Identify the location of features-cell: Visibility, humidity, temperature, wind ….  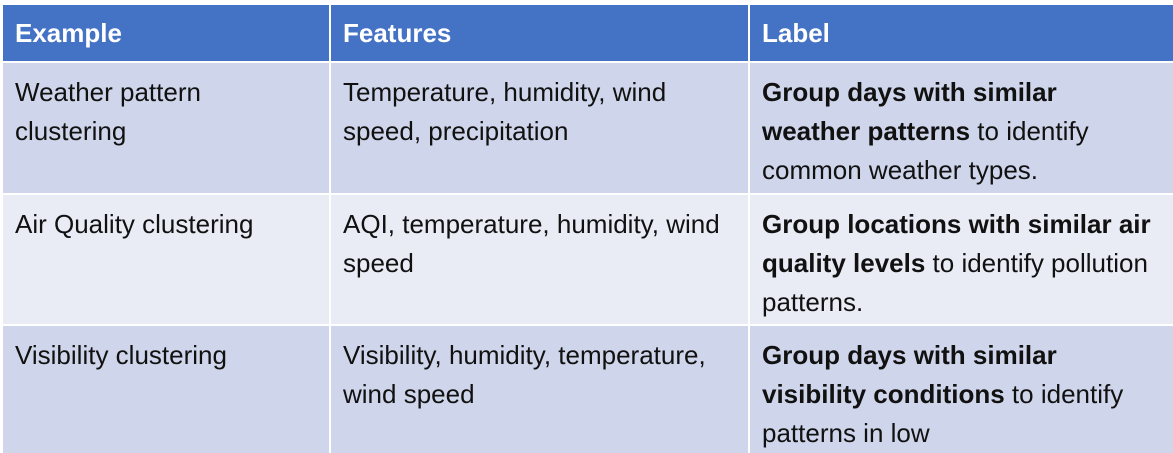
(540, 389).